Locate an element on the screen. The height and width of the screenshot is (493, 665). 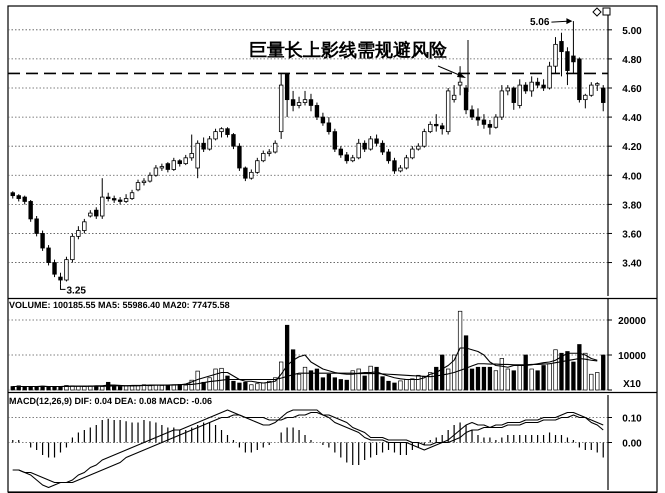
y-tick-label: 10000 is located at coordinates (632, 356).